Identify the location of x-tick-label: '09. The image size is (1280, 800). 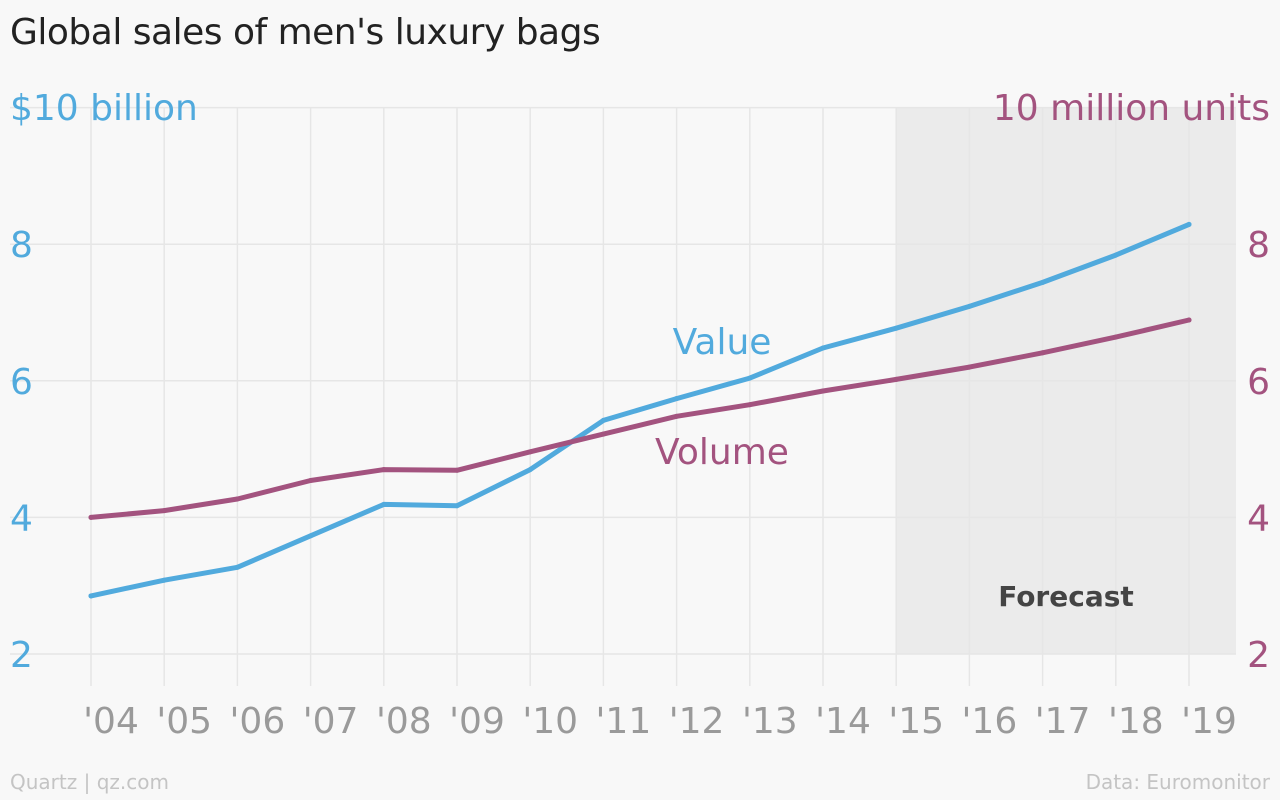
(477, 721).